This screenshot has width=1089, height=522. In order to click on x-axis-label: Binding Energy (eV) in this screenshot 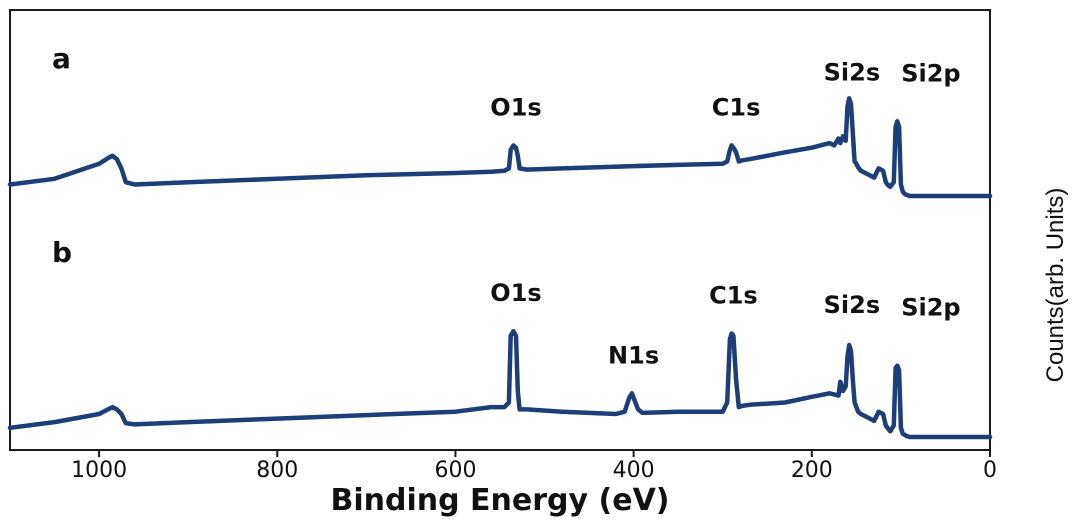, I will do `click(500, 500)`.